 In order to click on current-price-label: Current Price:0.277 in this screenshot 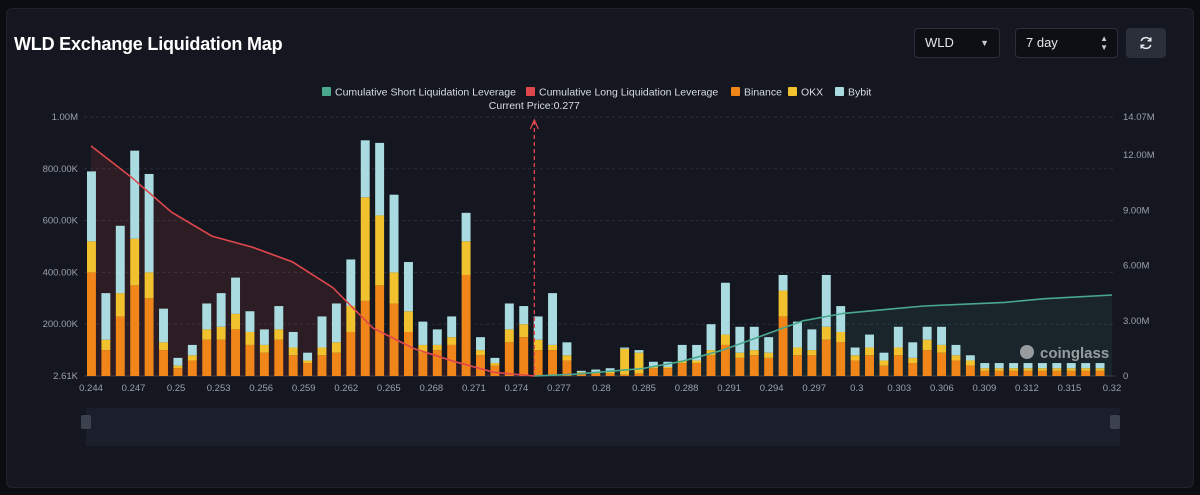, I will do `click(534, 106)`.